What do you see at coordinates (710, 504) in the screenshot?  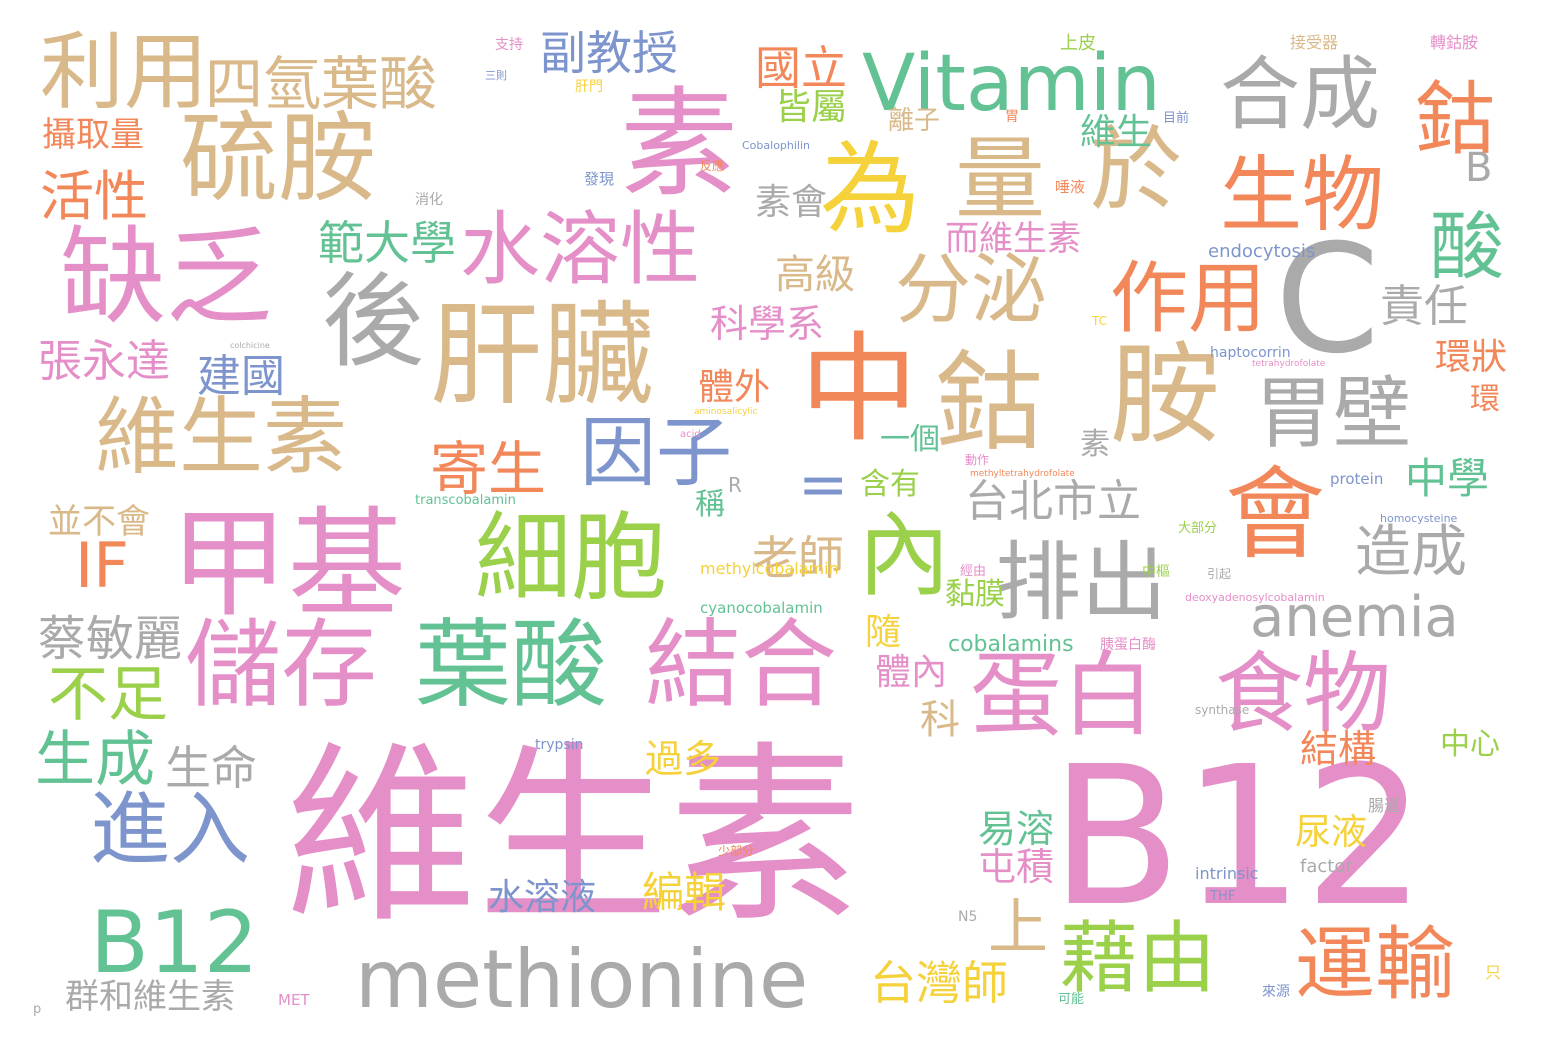 I see `word-cjk-75: 稱` at bounding box center [710, 504].